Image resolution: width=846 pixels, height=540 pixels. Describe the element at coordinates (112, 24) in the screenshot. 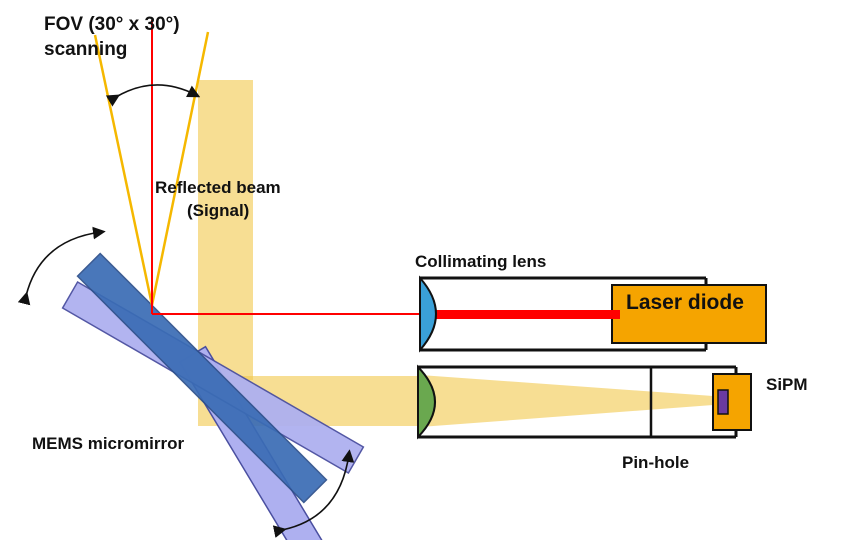

I see `fov-label-line1: FOV (30° x 30°)` at that location.